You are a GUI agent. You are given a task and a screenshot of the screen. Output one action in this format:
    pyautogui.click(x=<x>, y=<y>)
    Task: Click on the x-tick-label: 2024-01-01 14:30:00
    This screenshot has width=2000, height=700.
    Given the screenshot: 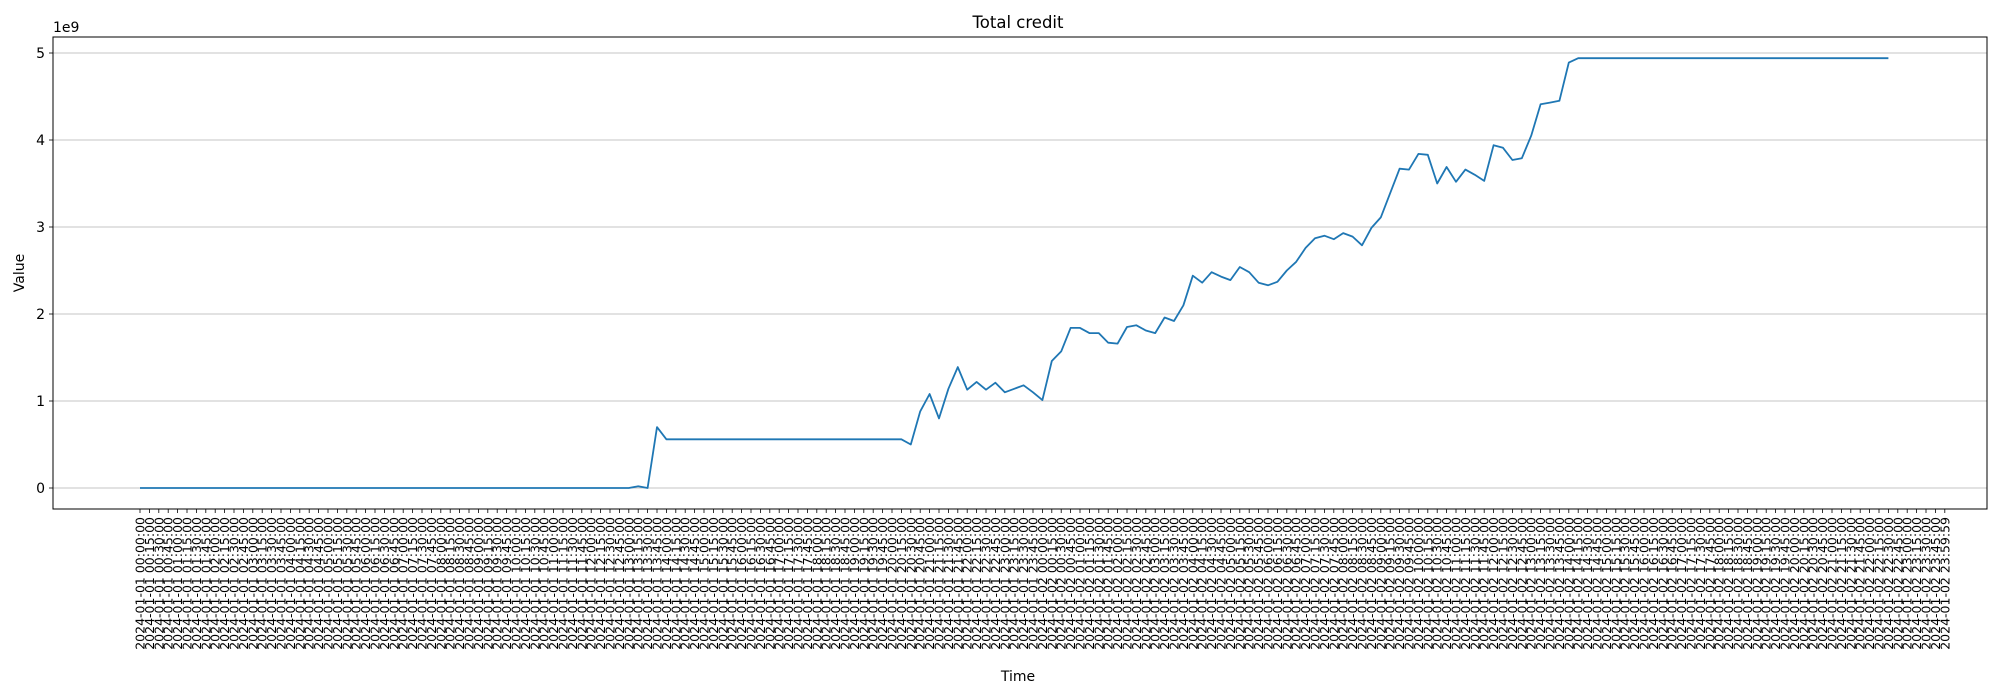 What is the action you would take?
    pyautogui.click(x=685, y=583)
    